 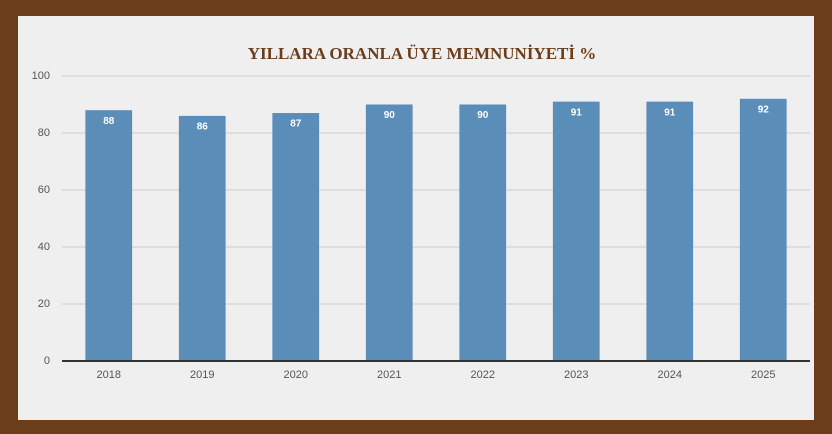 I want to click on value-label: 92, so click(x=764, y=109).